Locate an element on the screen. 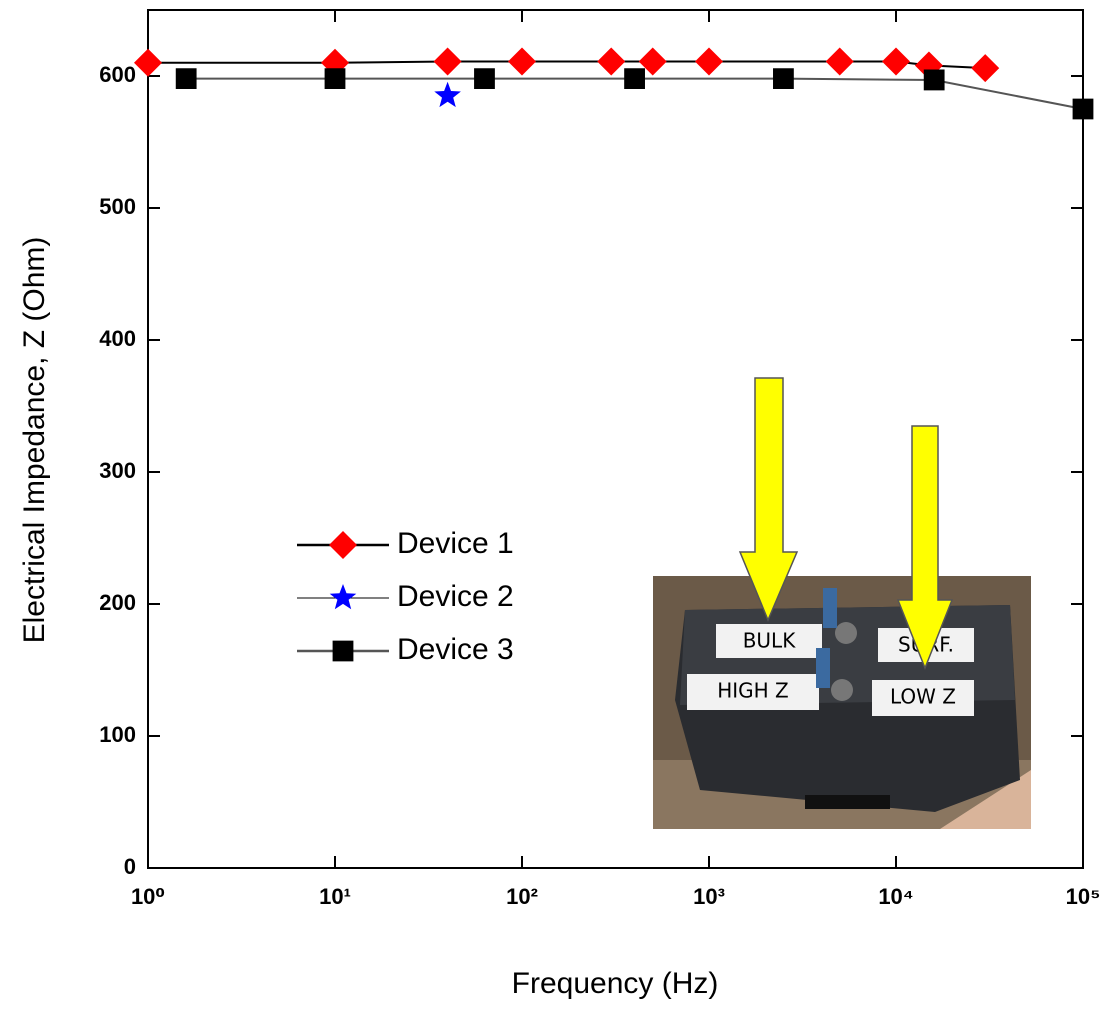 The height and width of the screenshot is (1012, 1109). y-tick-label: 200 is located at coordinates (117, 602).